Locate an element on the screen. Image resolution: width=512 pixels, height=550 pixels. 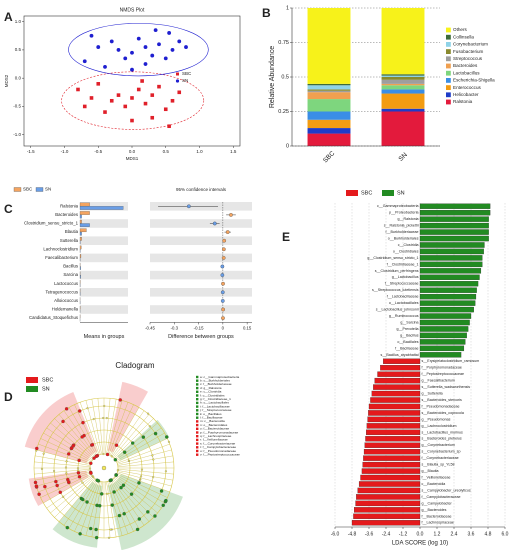
legend-label: SBC is located at coordinates (28, 189).